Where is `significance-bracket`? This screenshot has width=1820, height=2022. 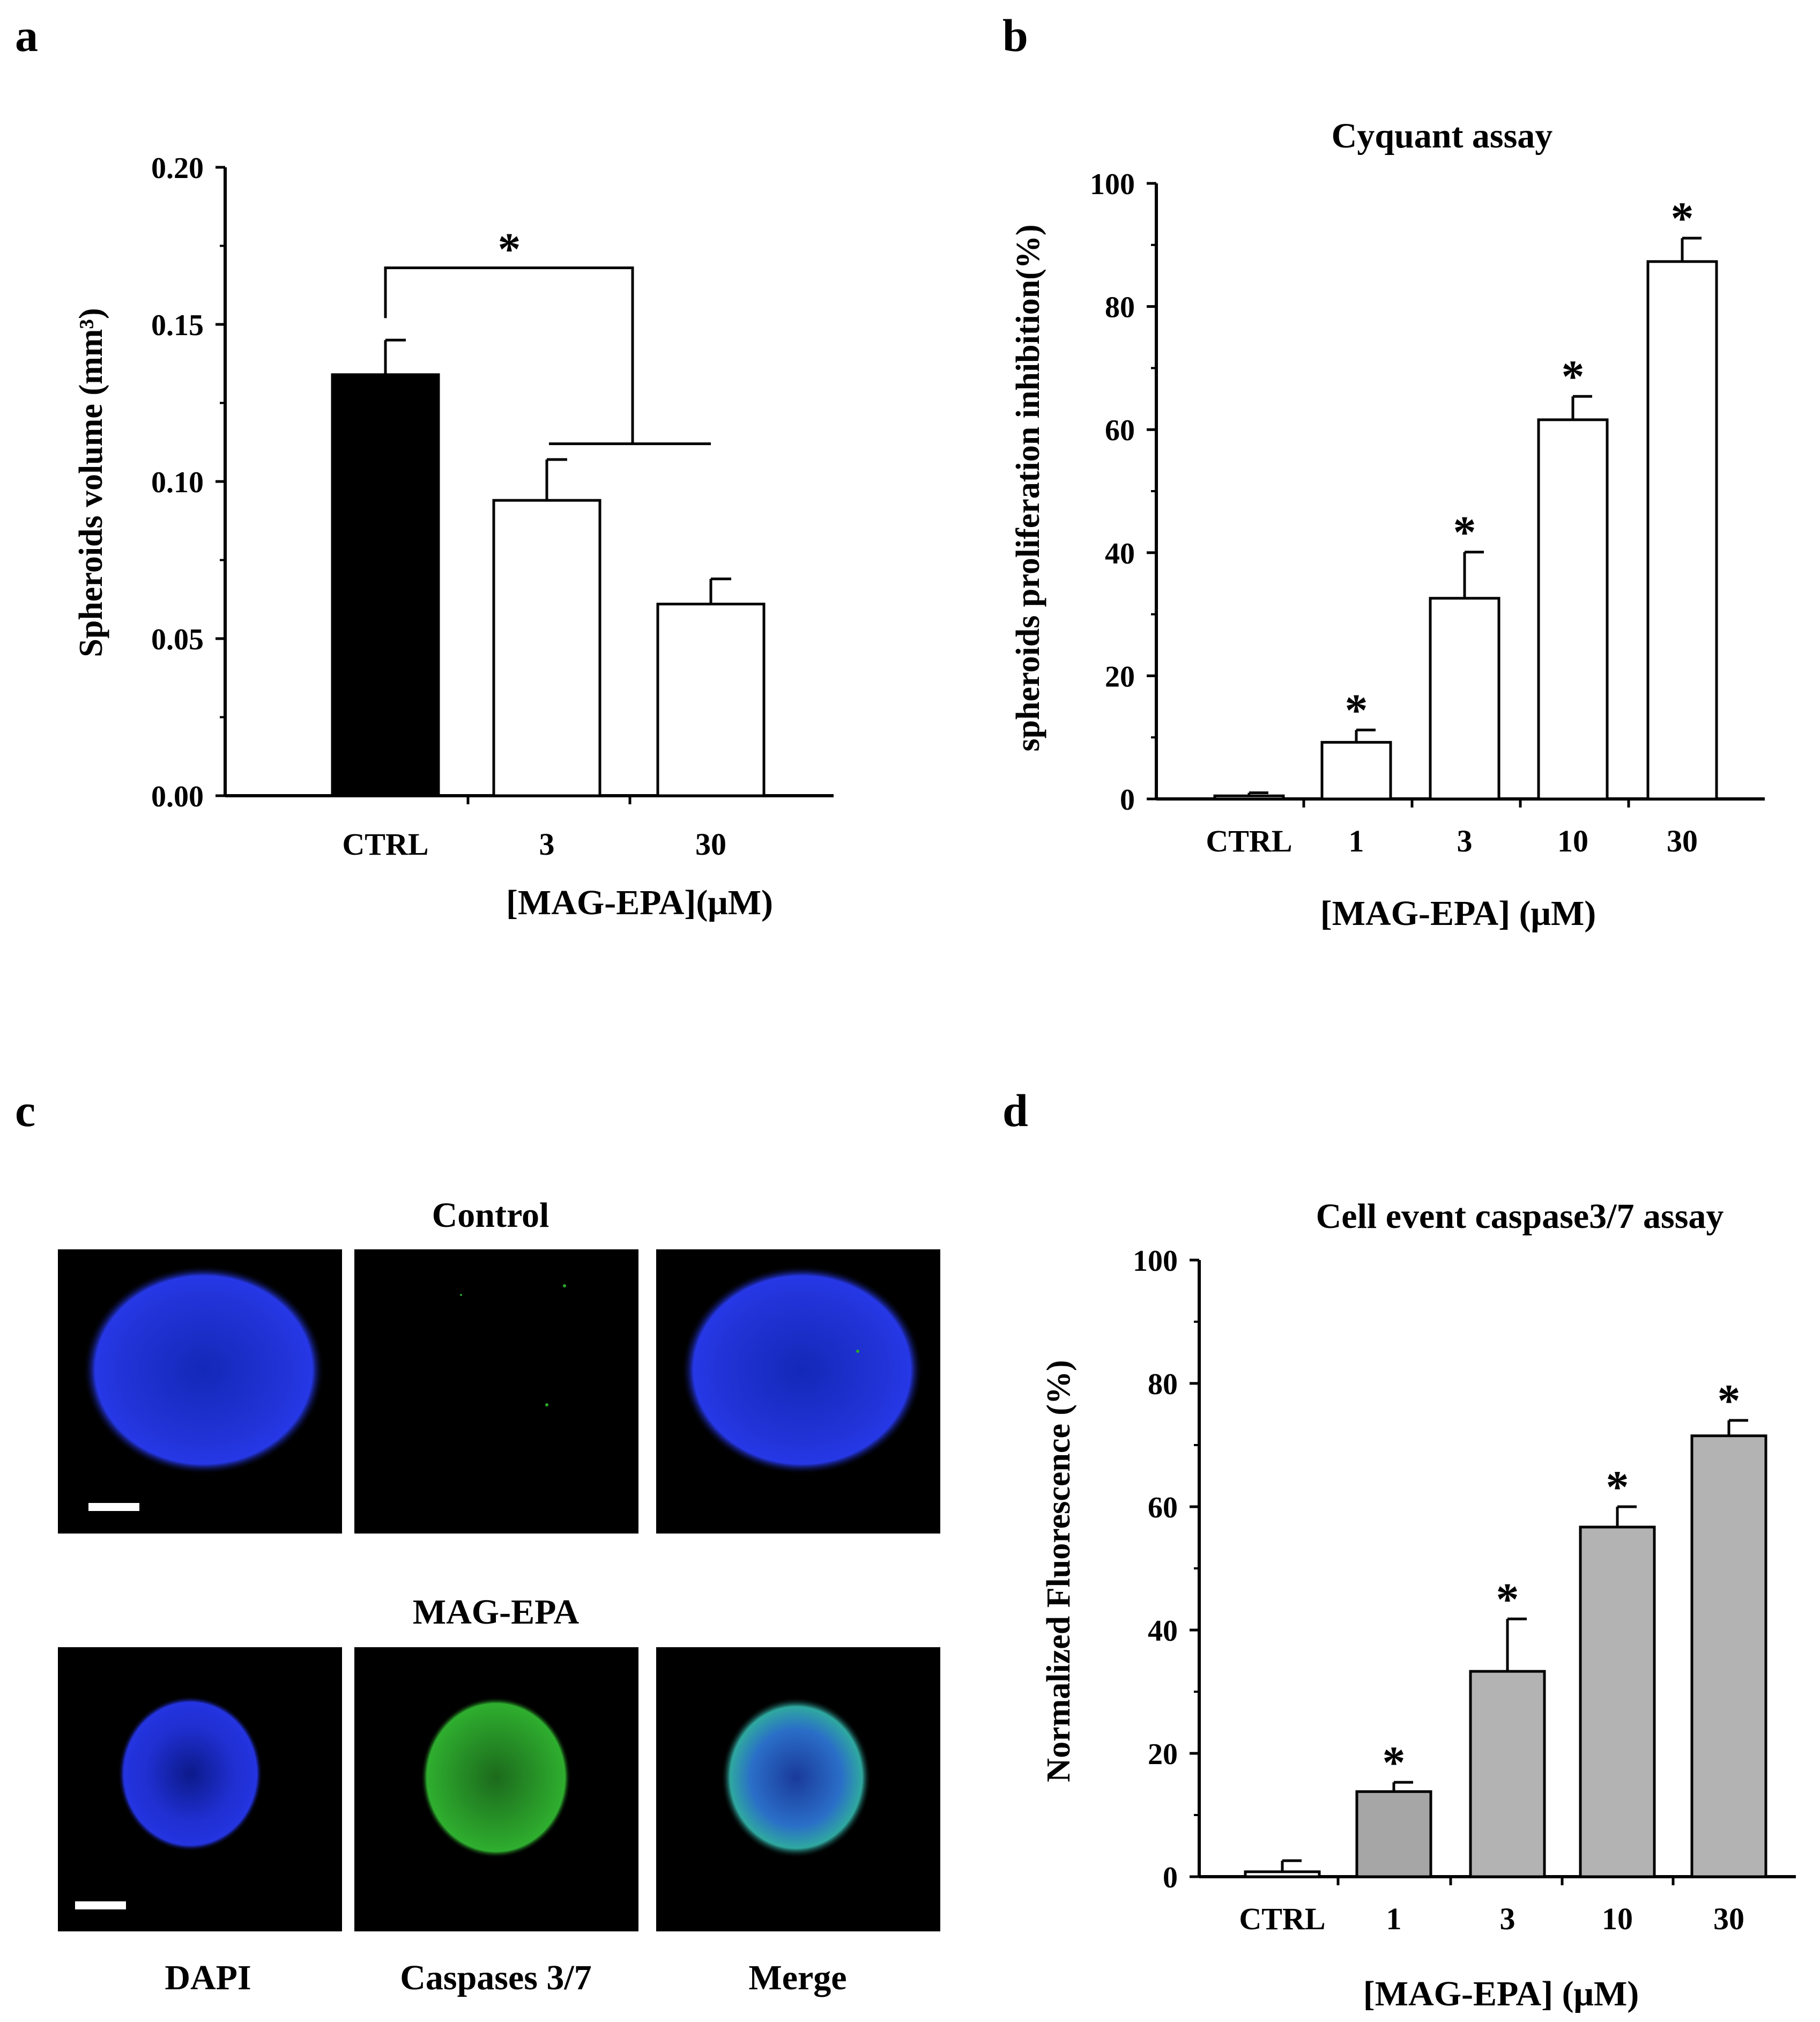
significance-bracket is located at coordinates (509, 355).